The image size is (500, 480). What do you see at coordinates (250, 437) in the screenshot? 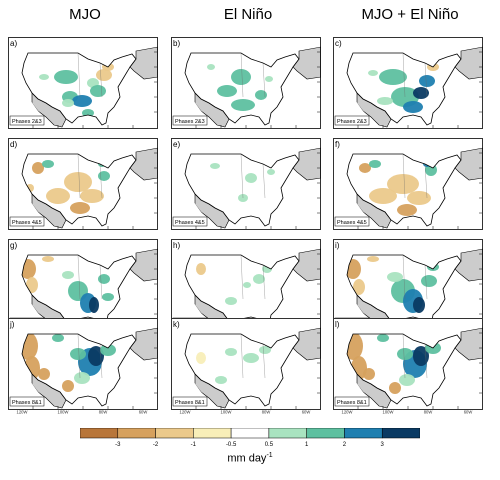
I see `colorbar-svg: -3 -2 -1 -0.5 0.5 1 2 3` at bounding box center [250, 437].